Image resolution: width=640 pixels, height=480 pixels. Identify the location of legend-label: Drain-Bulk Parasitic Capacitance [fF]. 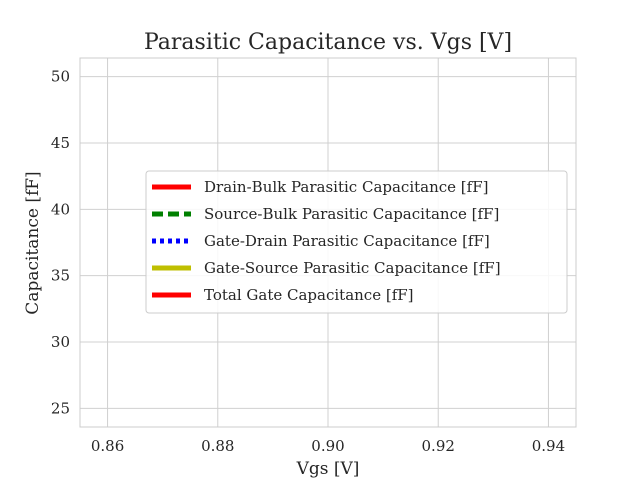
(346, 187).